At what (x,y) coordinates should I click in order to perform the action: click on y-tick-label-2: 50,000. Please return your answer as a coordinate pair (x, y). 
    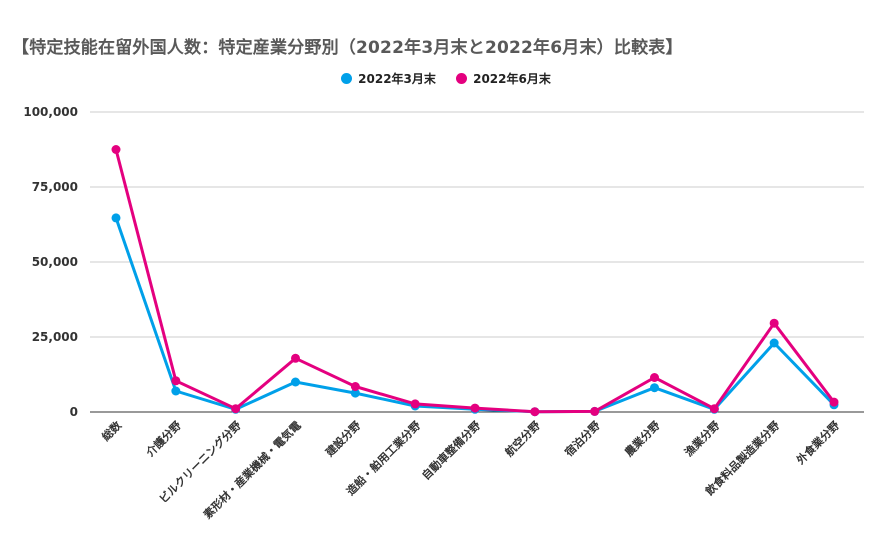
    Looking at the image, I should click on (55, 262).